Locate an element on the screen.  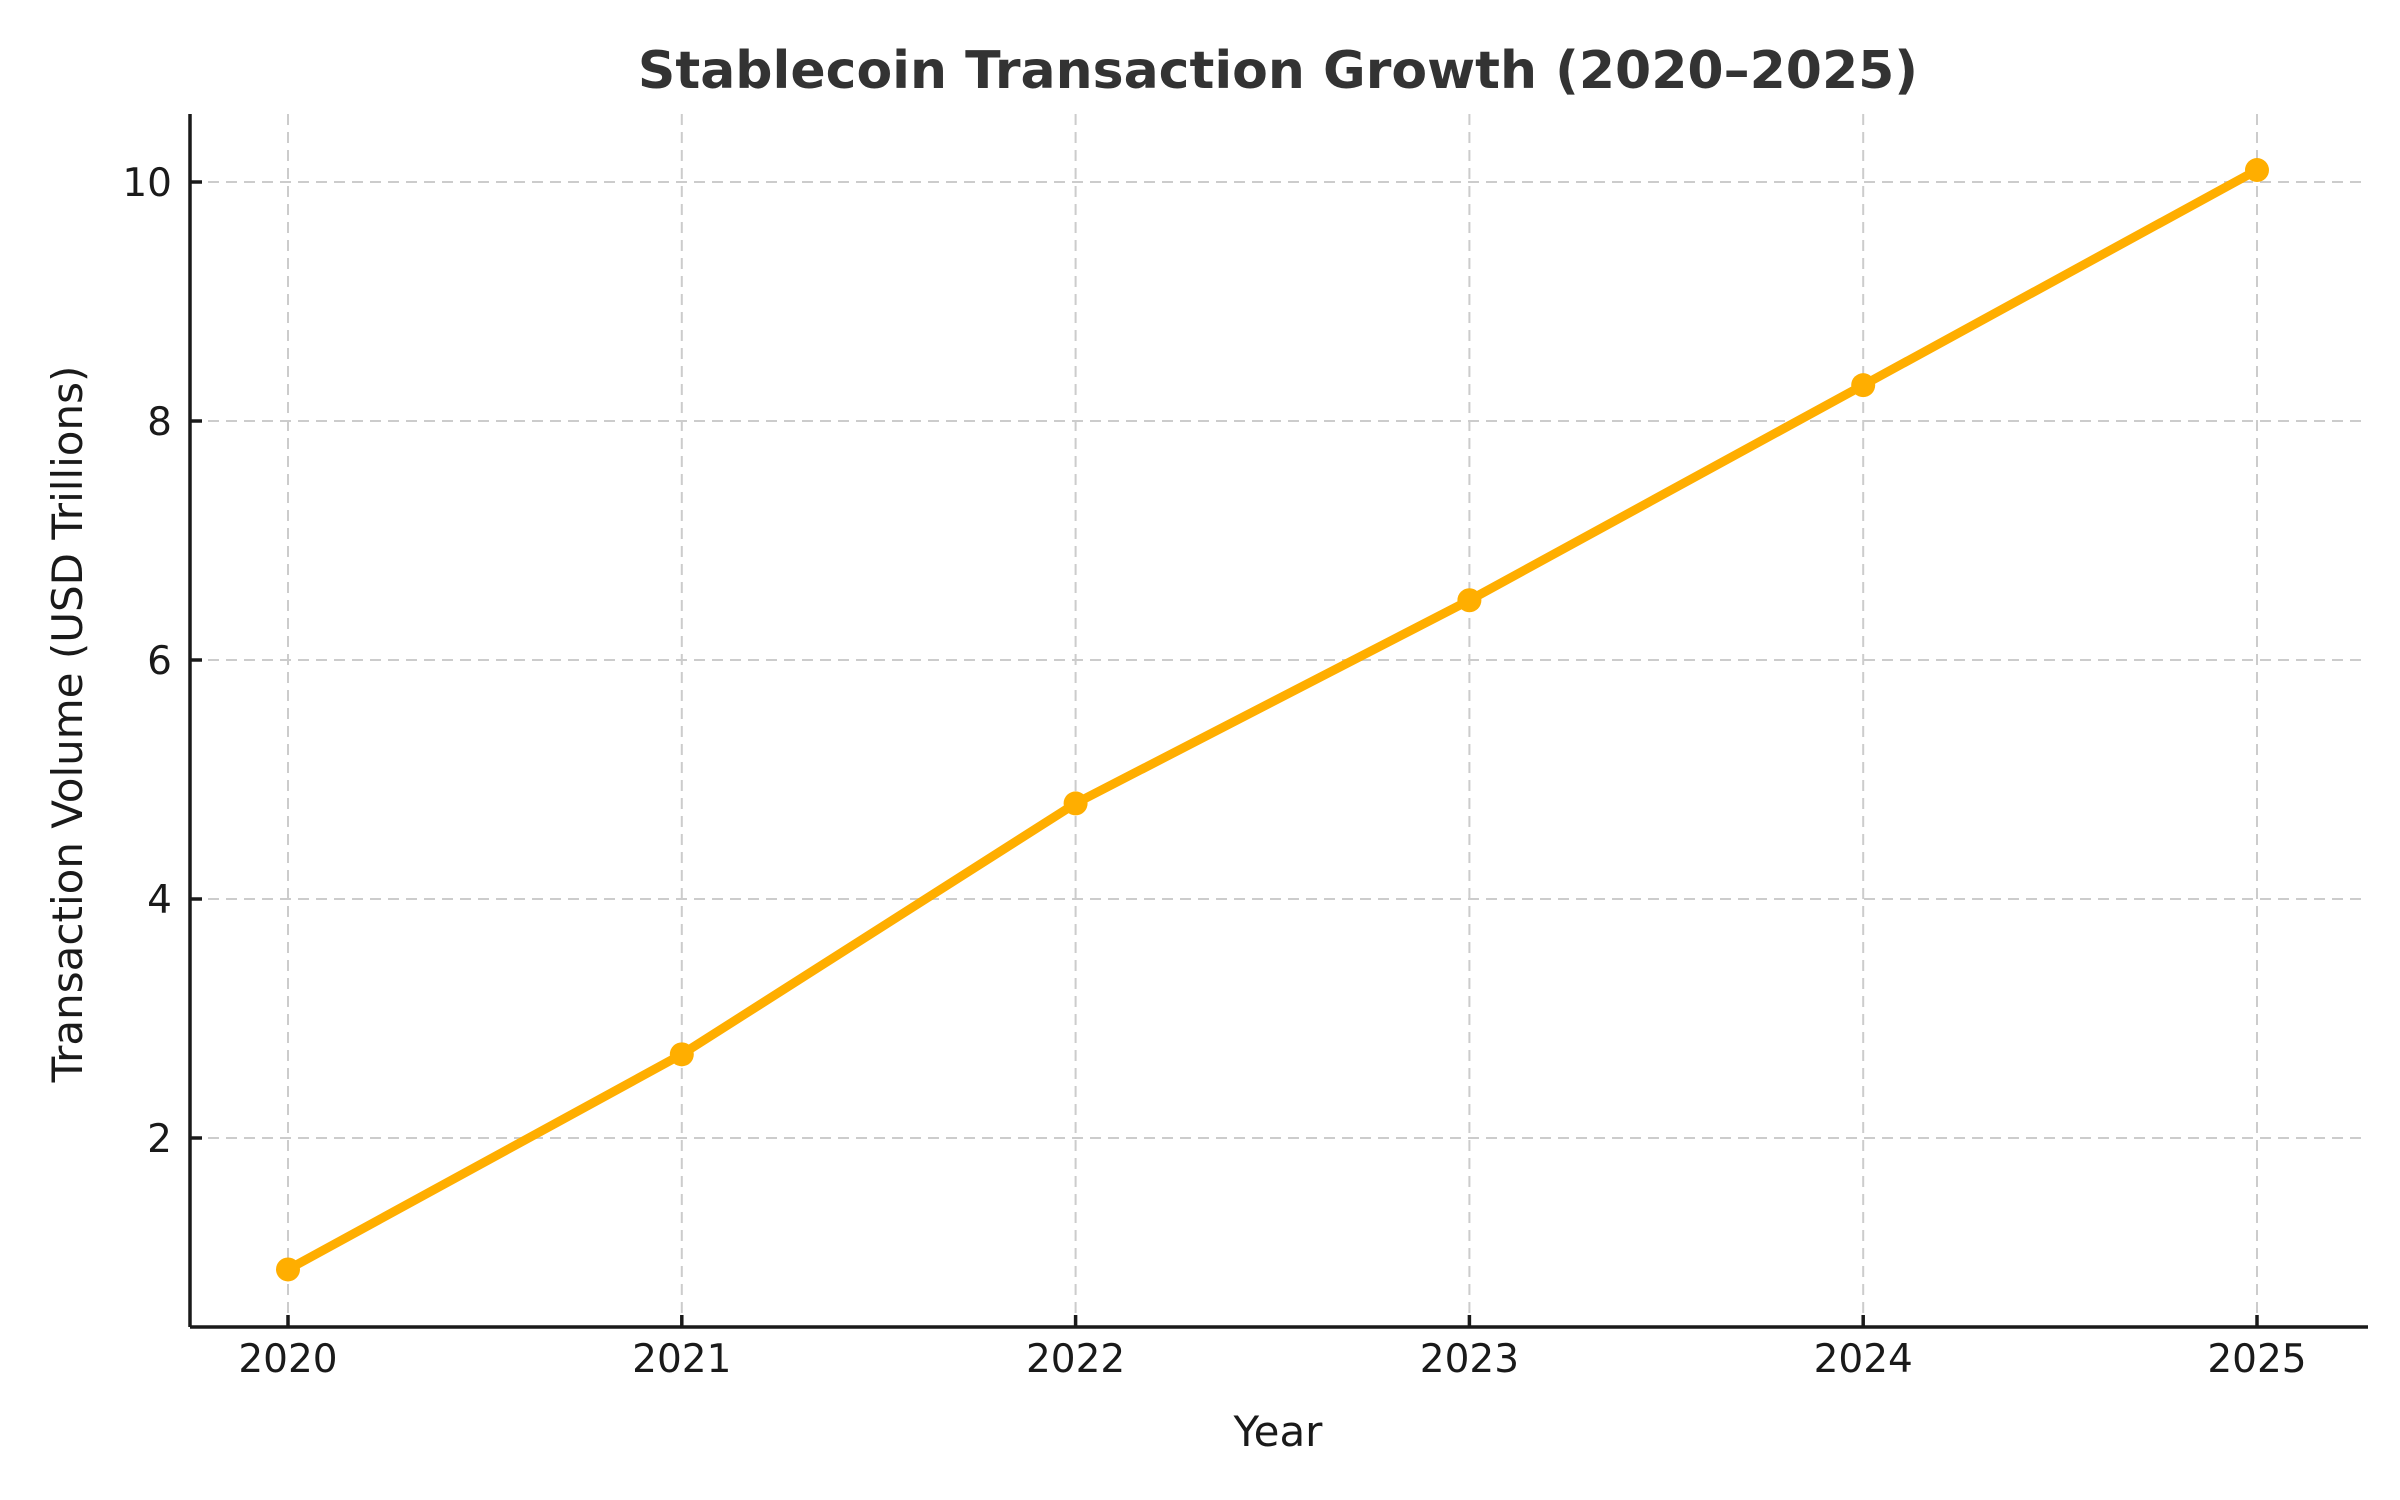
x-axis-label: Year is located at coordinates (1278, 1431).